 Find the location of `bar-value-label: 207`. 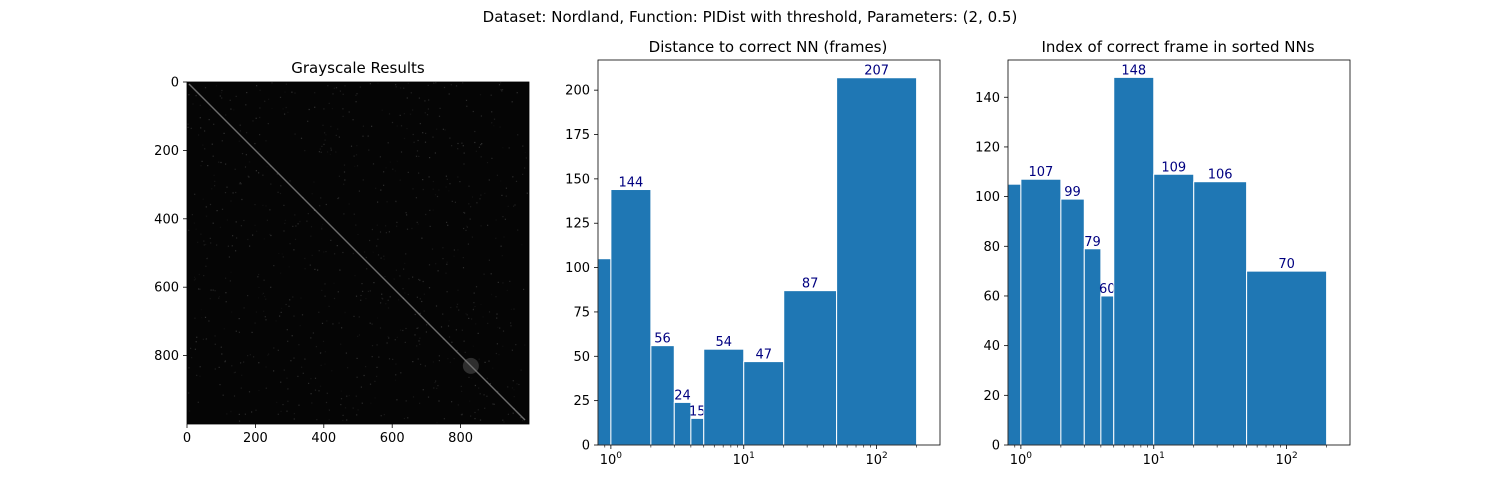

bar-value-label: 207 is located at coordinates (876, 71).